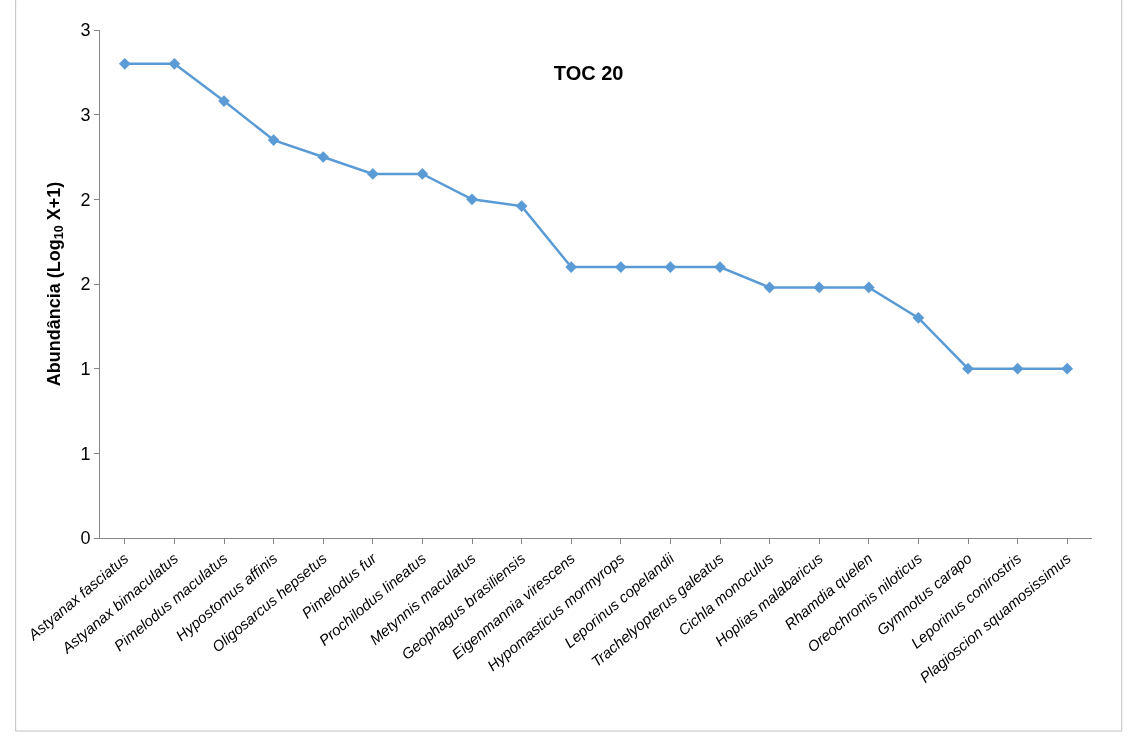 The width and height of the screenshot is (1132, 738). Describe the element at coordinates (588, 73) in the screenshot. I see `text: TOC 20` at that location.